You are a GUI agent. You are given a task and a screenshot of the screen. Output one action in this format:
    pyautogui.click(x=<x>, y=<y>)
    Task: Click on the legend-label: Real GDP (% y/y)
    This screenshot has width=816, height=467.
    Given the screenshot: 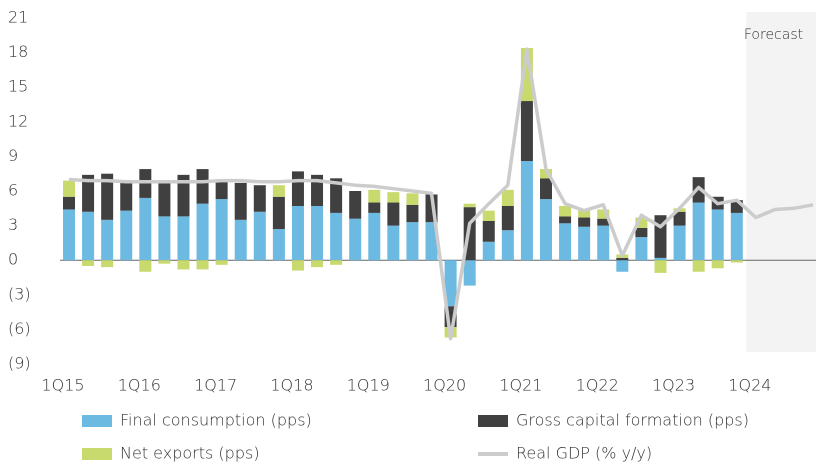 What is the action you would take?
    pyautogui.click(x=584, y=453)
    